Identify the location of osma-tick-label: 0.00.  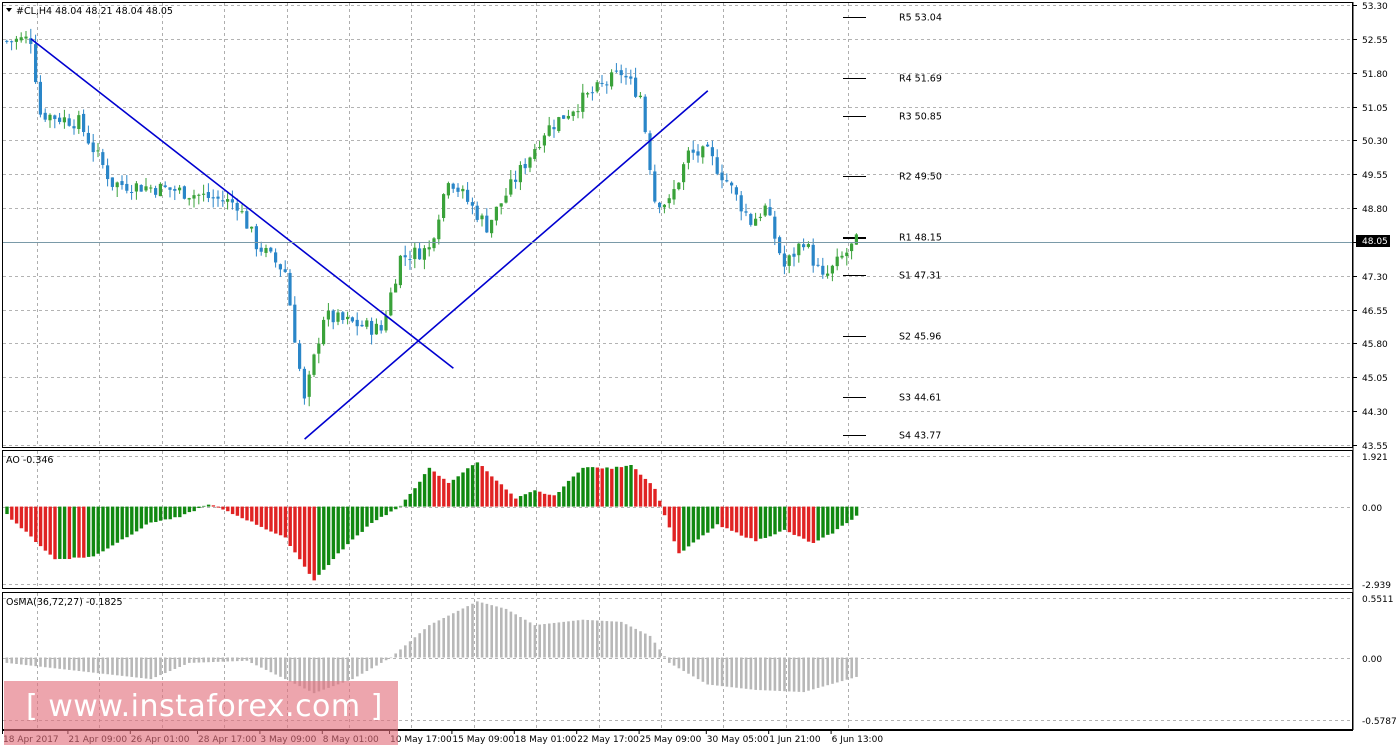
(1372, 660).